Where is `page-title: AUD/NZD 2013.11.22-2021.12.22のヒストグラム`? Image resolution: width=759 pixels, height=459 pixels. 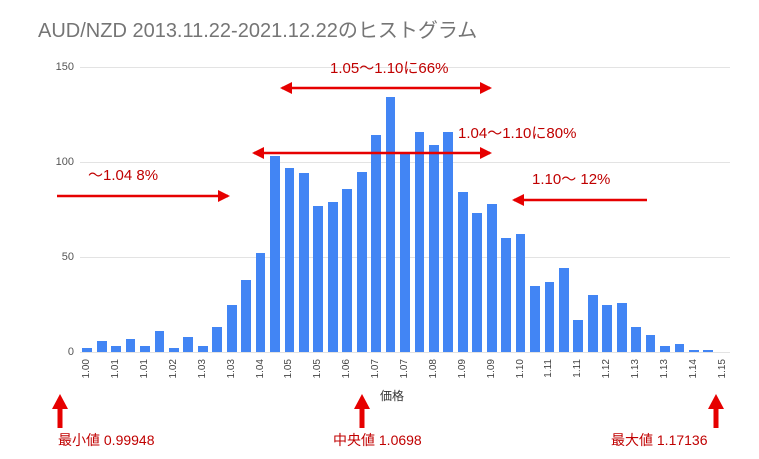 page-title: AUD/NZD 2013.11.22-2021.12.22のヒストグラム is located at coordinates (258, 31).